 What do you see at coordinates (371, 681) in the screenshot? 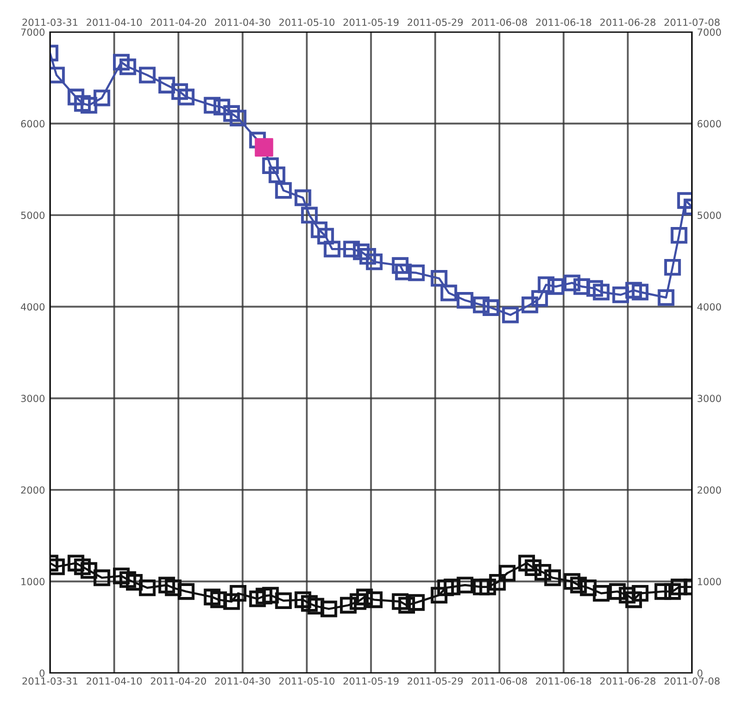
I see `x-tick-label: 2011-05-19` at bounding box center [371, 681].